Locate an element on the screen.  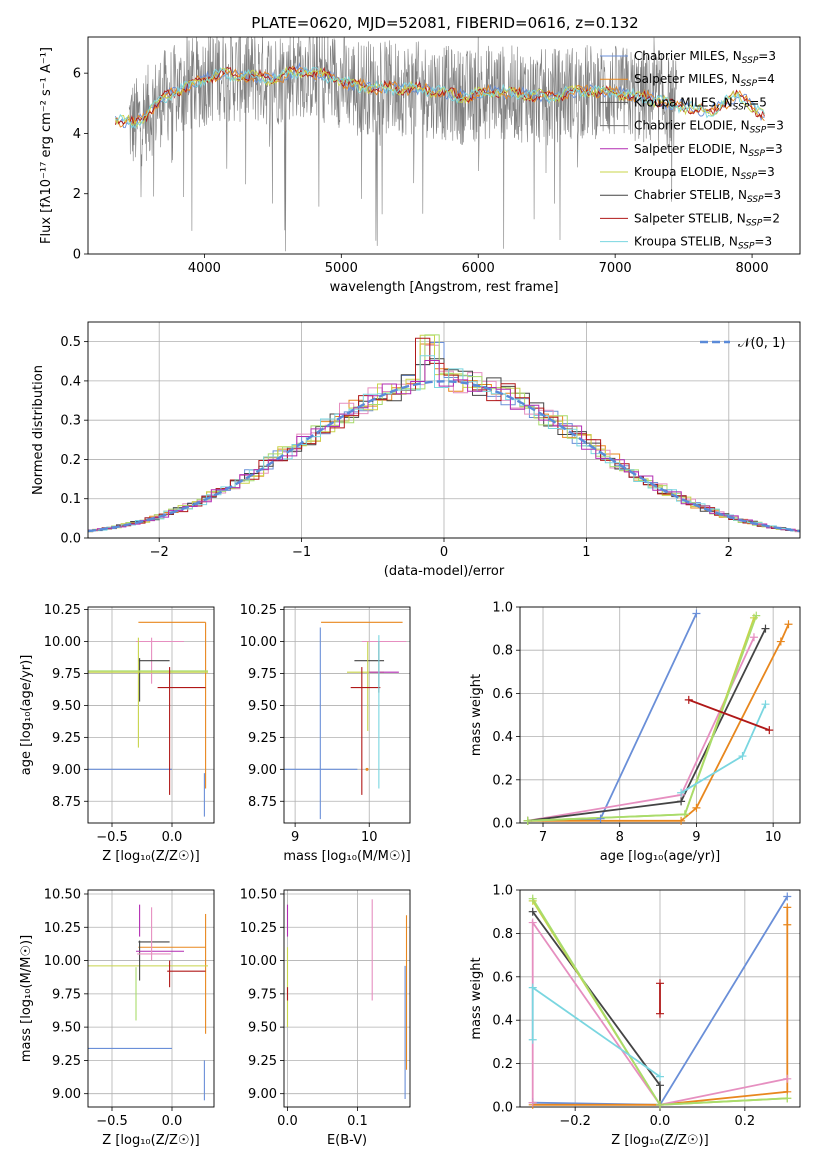
mass_vs_Z-ytick-label: 9.25 is located at coordinates (66, 1061).